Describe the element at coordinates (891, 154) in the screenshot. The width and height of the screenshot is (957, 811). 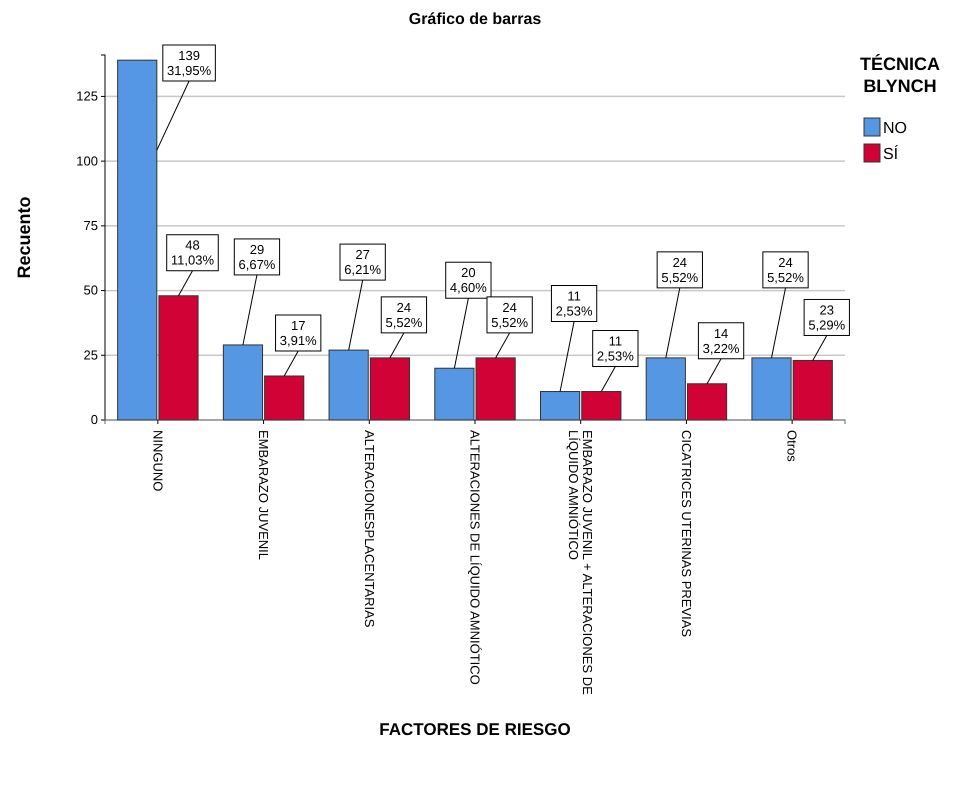
I see `legend-label: SÍ` at that location.